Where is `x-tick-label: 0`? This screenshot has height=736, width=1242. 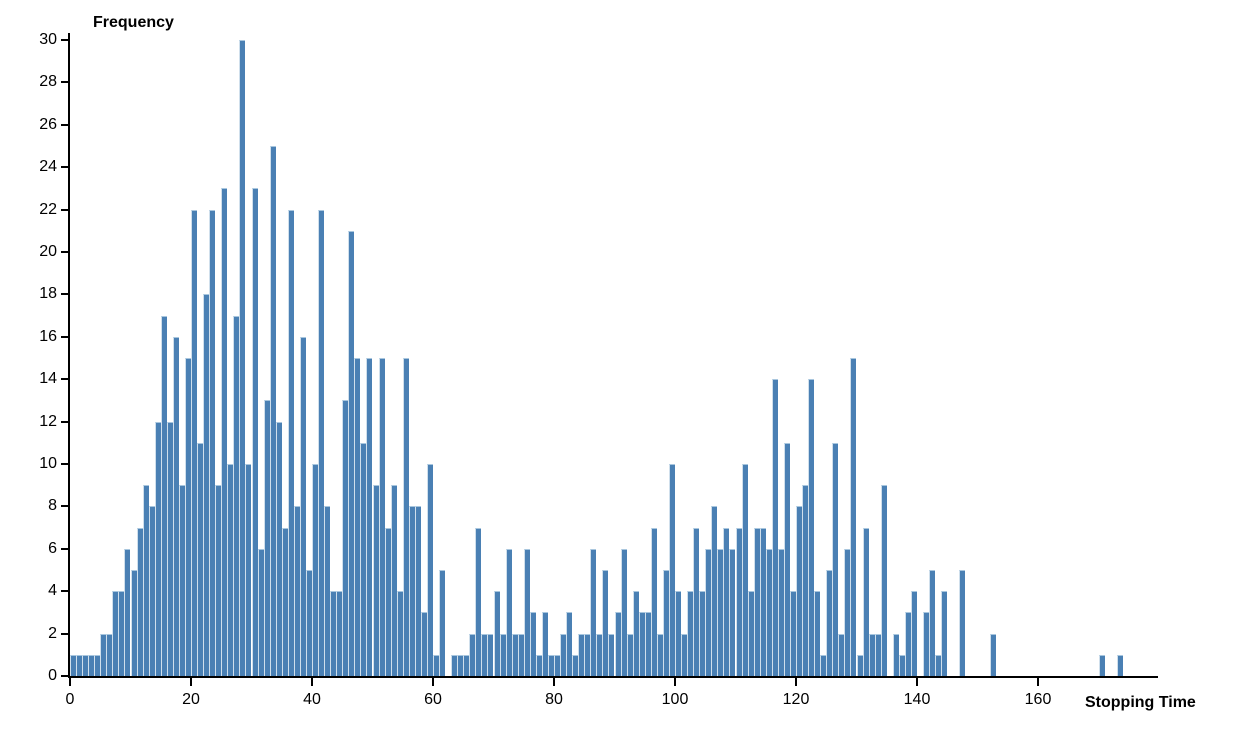
x-tick-label: 0 is located at coordinates (70, 699).